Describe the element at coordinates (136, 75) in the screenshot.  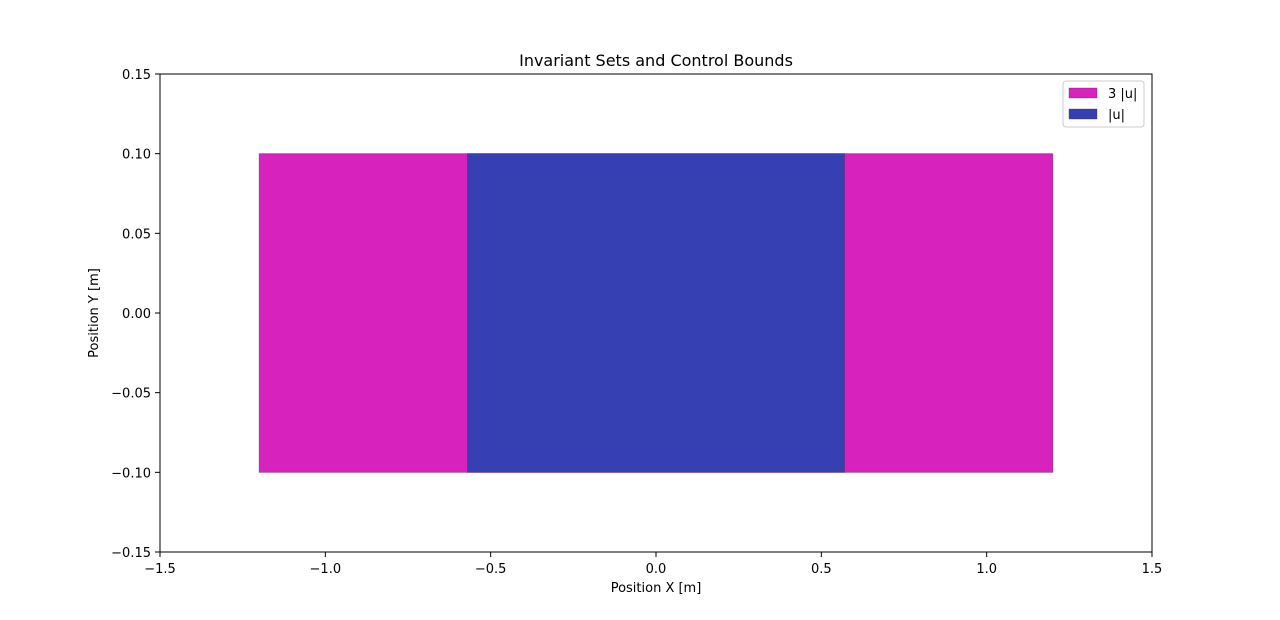
I see `y-tick-label: 0.15` at that location.